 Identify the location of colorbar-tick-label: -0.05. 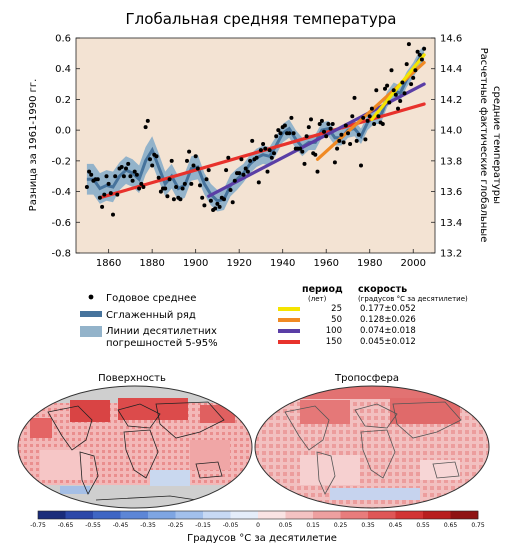
(231, 525).